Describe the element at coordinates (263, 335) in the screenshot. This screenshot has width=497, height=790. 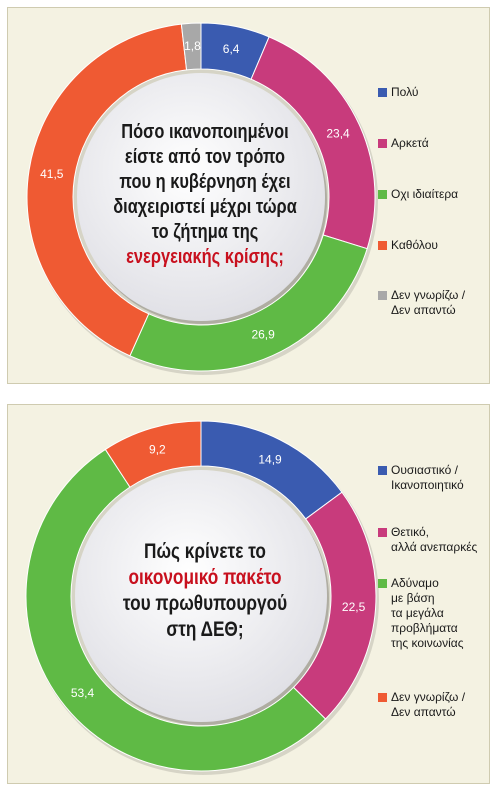
I see `data-label: 26,9` at that location.